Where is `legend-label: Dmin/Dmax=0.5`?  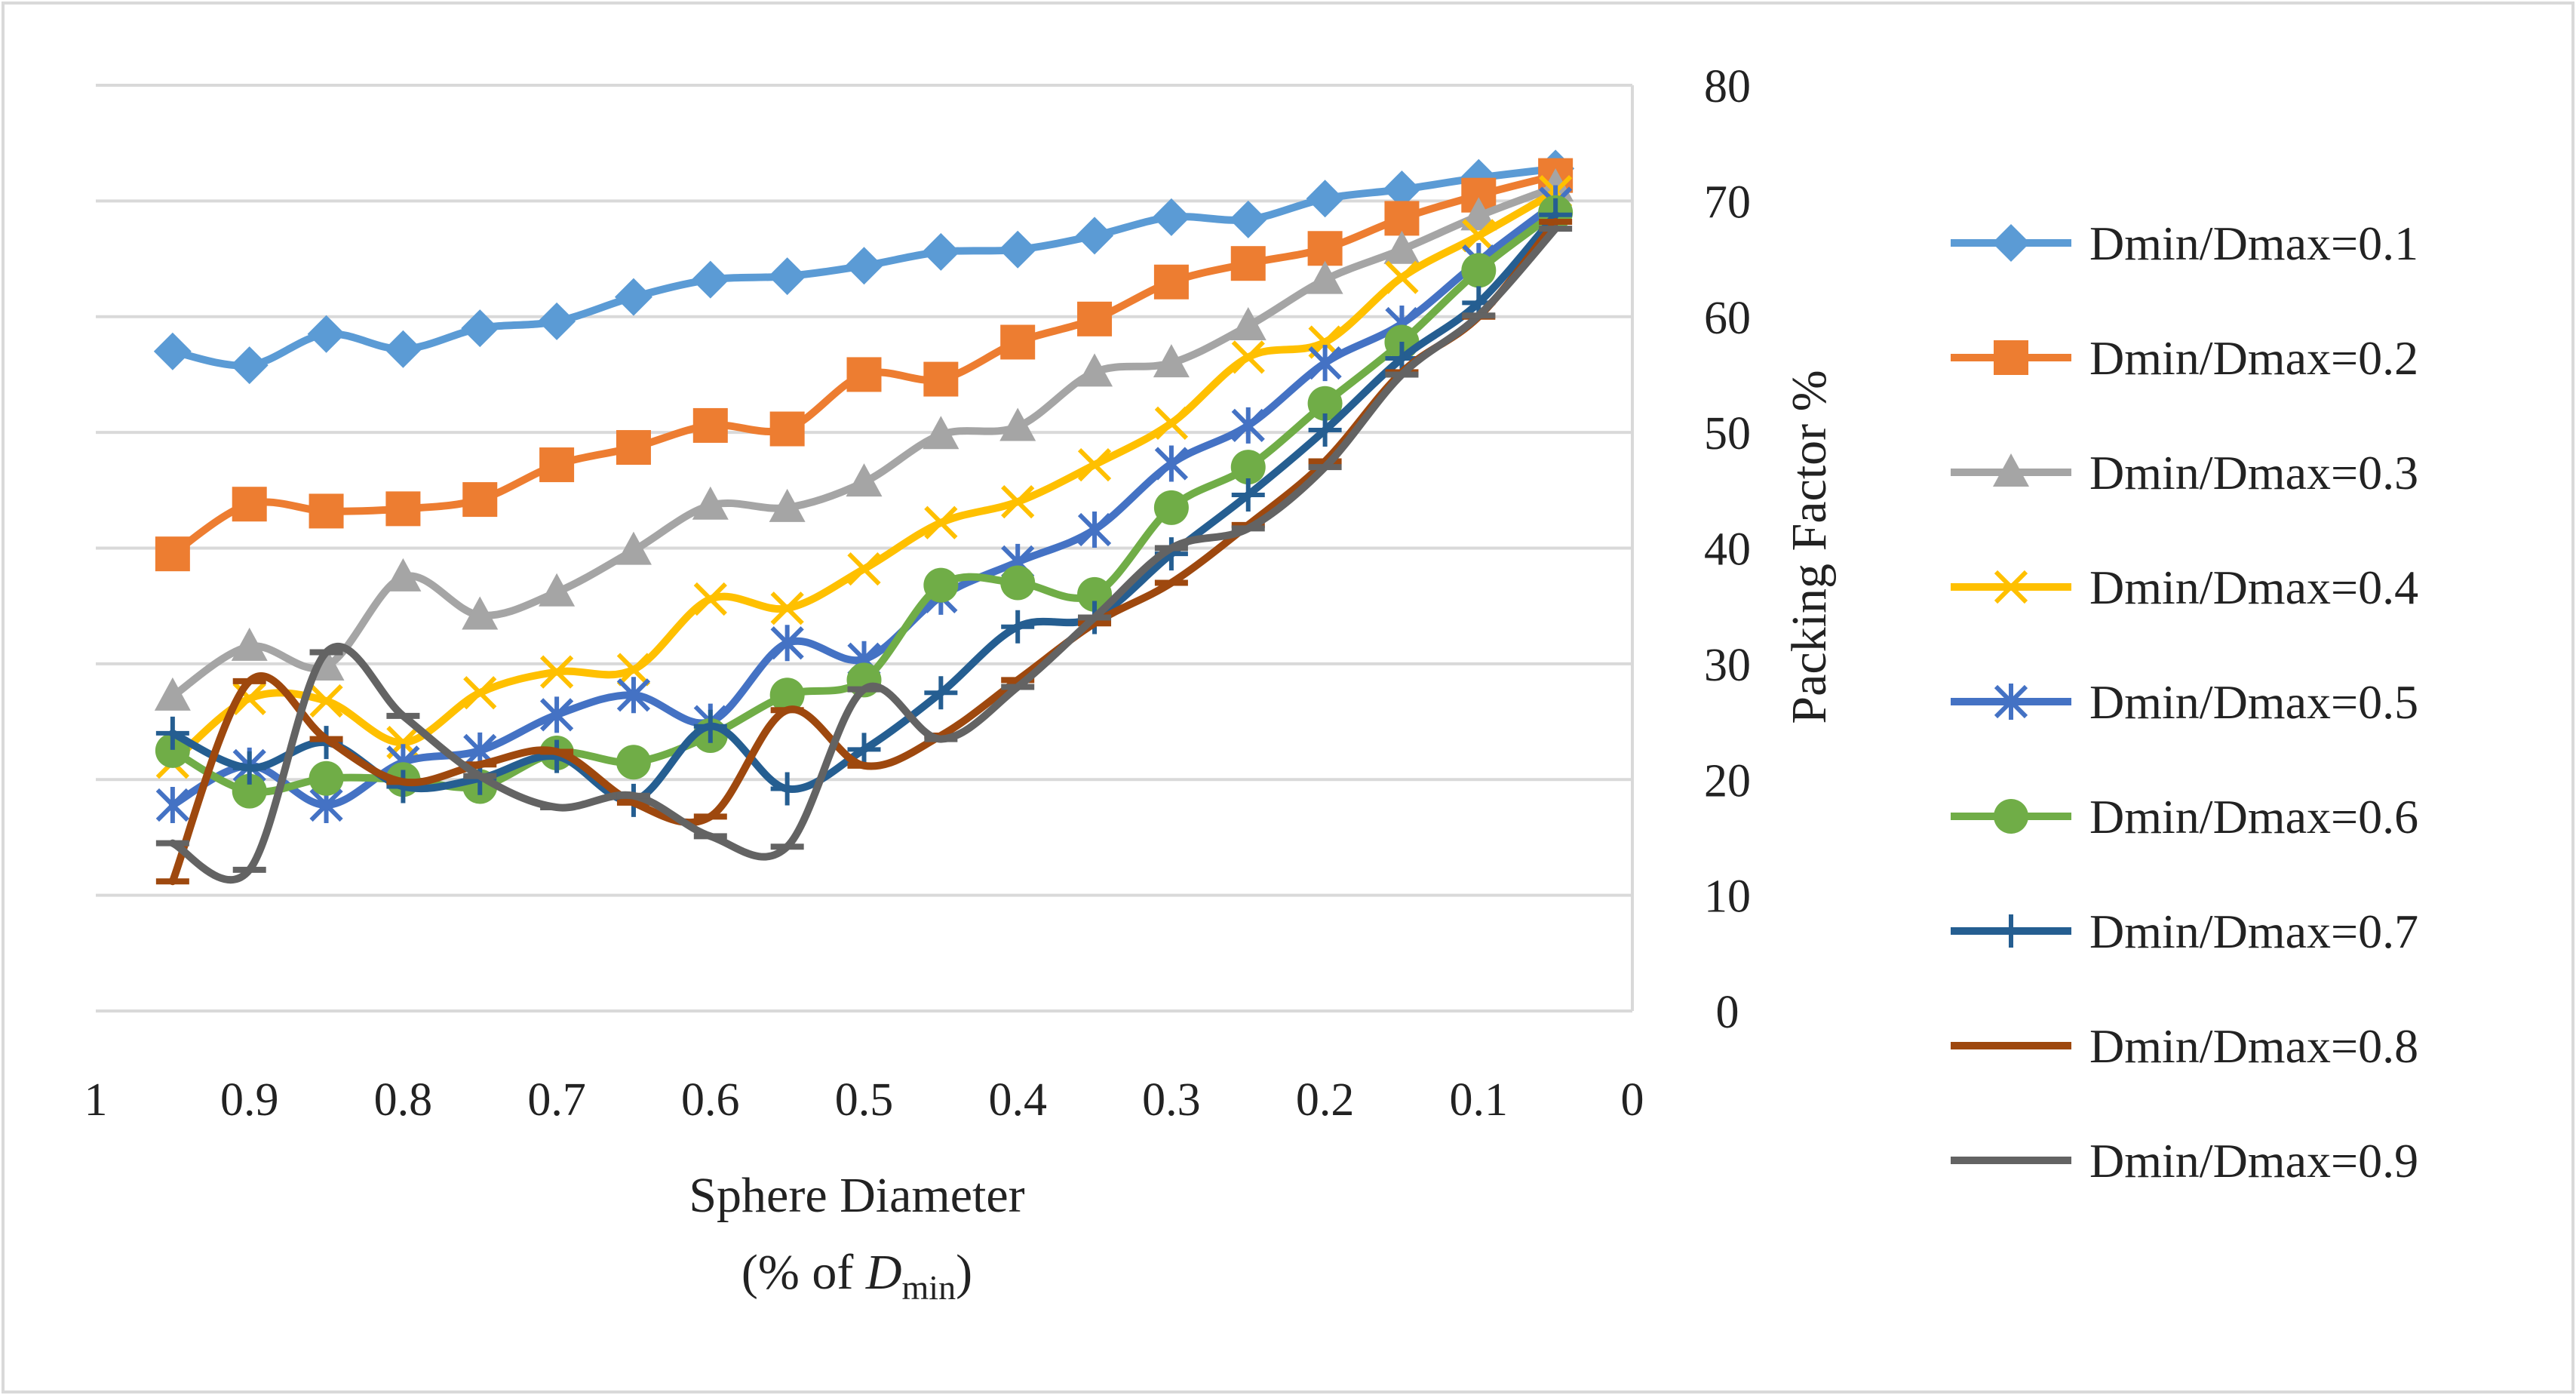
legend-label: Dmin/Dmax=0.5 is located at coordinates (2253, 702).